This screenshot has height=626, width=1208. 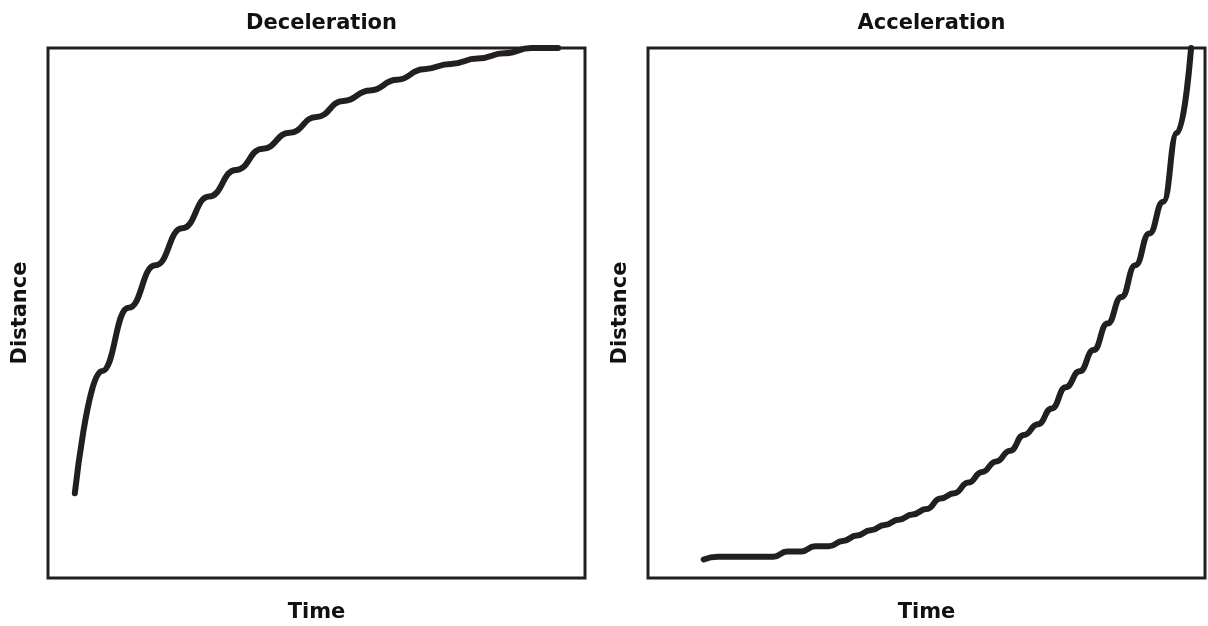 I want to click on chart-title: Deceleration, so click(x=321, y=21).